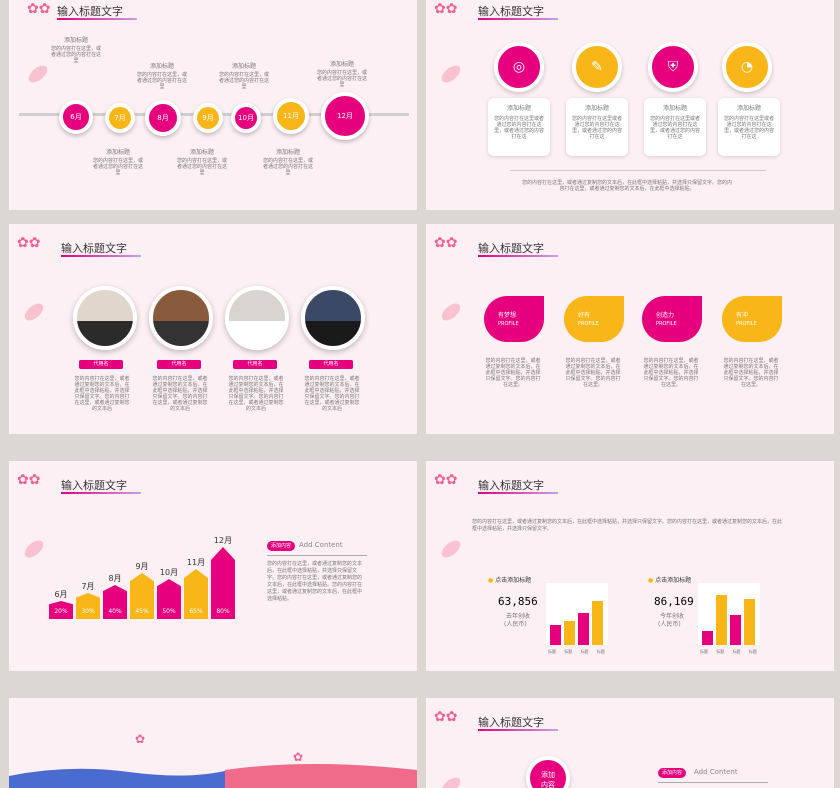  Describe the element at coordinates (548, 772) in the screenshot. I see `center-circle: 添加 内容` at that location.